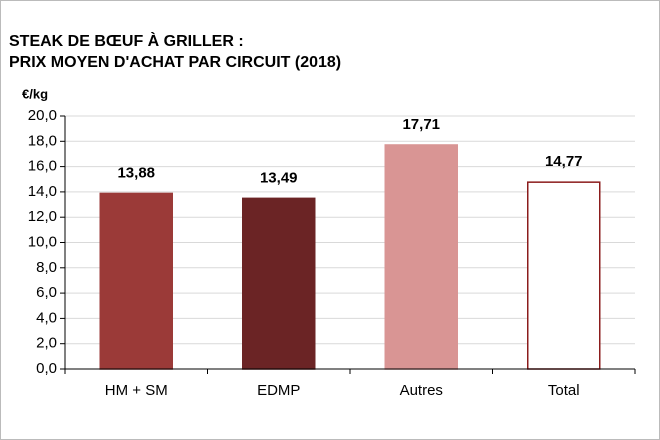 The width and height of the screenshot is (660, 440). Describe the element at coordinates (126, 40) in the screenshot. I see `chart-title: STEAK DE BŒUF À GRILLER :` at that location.